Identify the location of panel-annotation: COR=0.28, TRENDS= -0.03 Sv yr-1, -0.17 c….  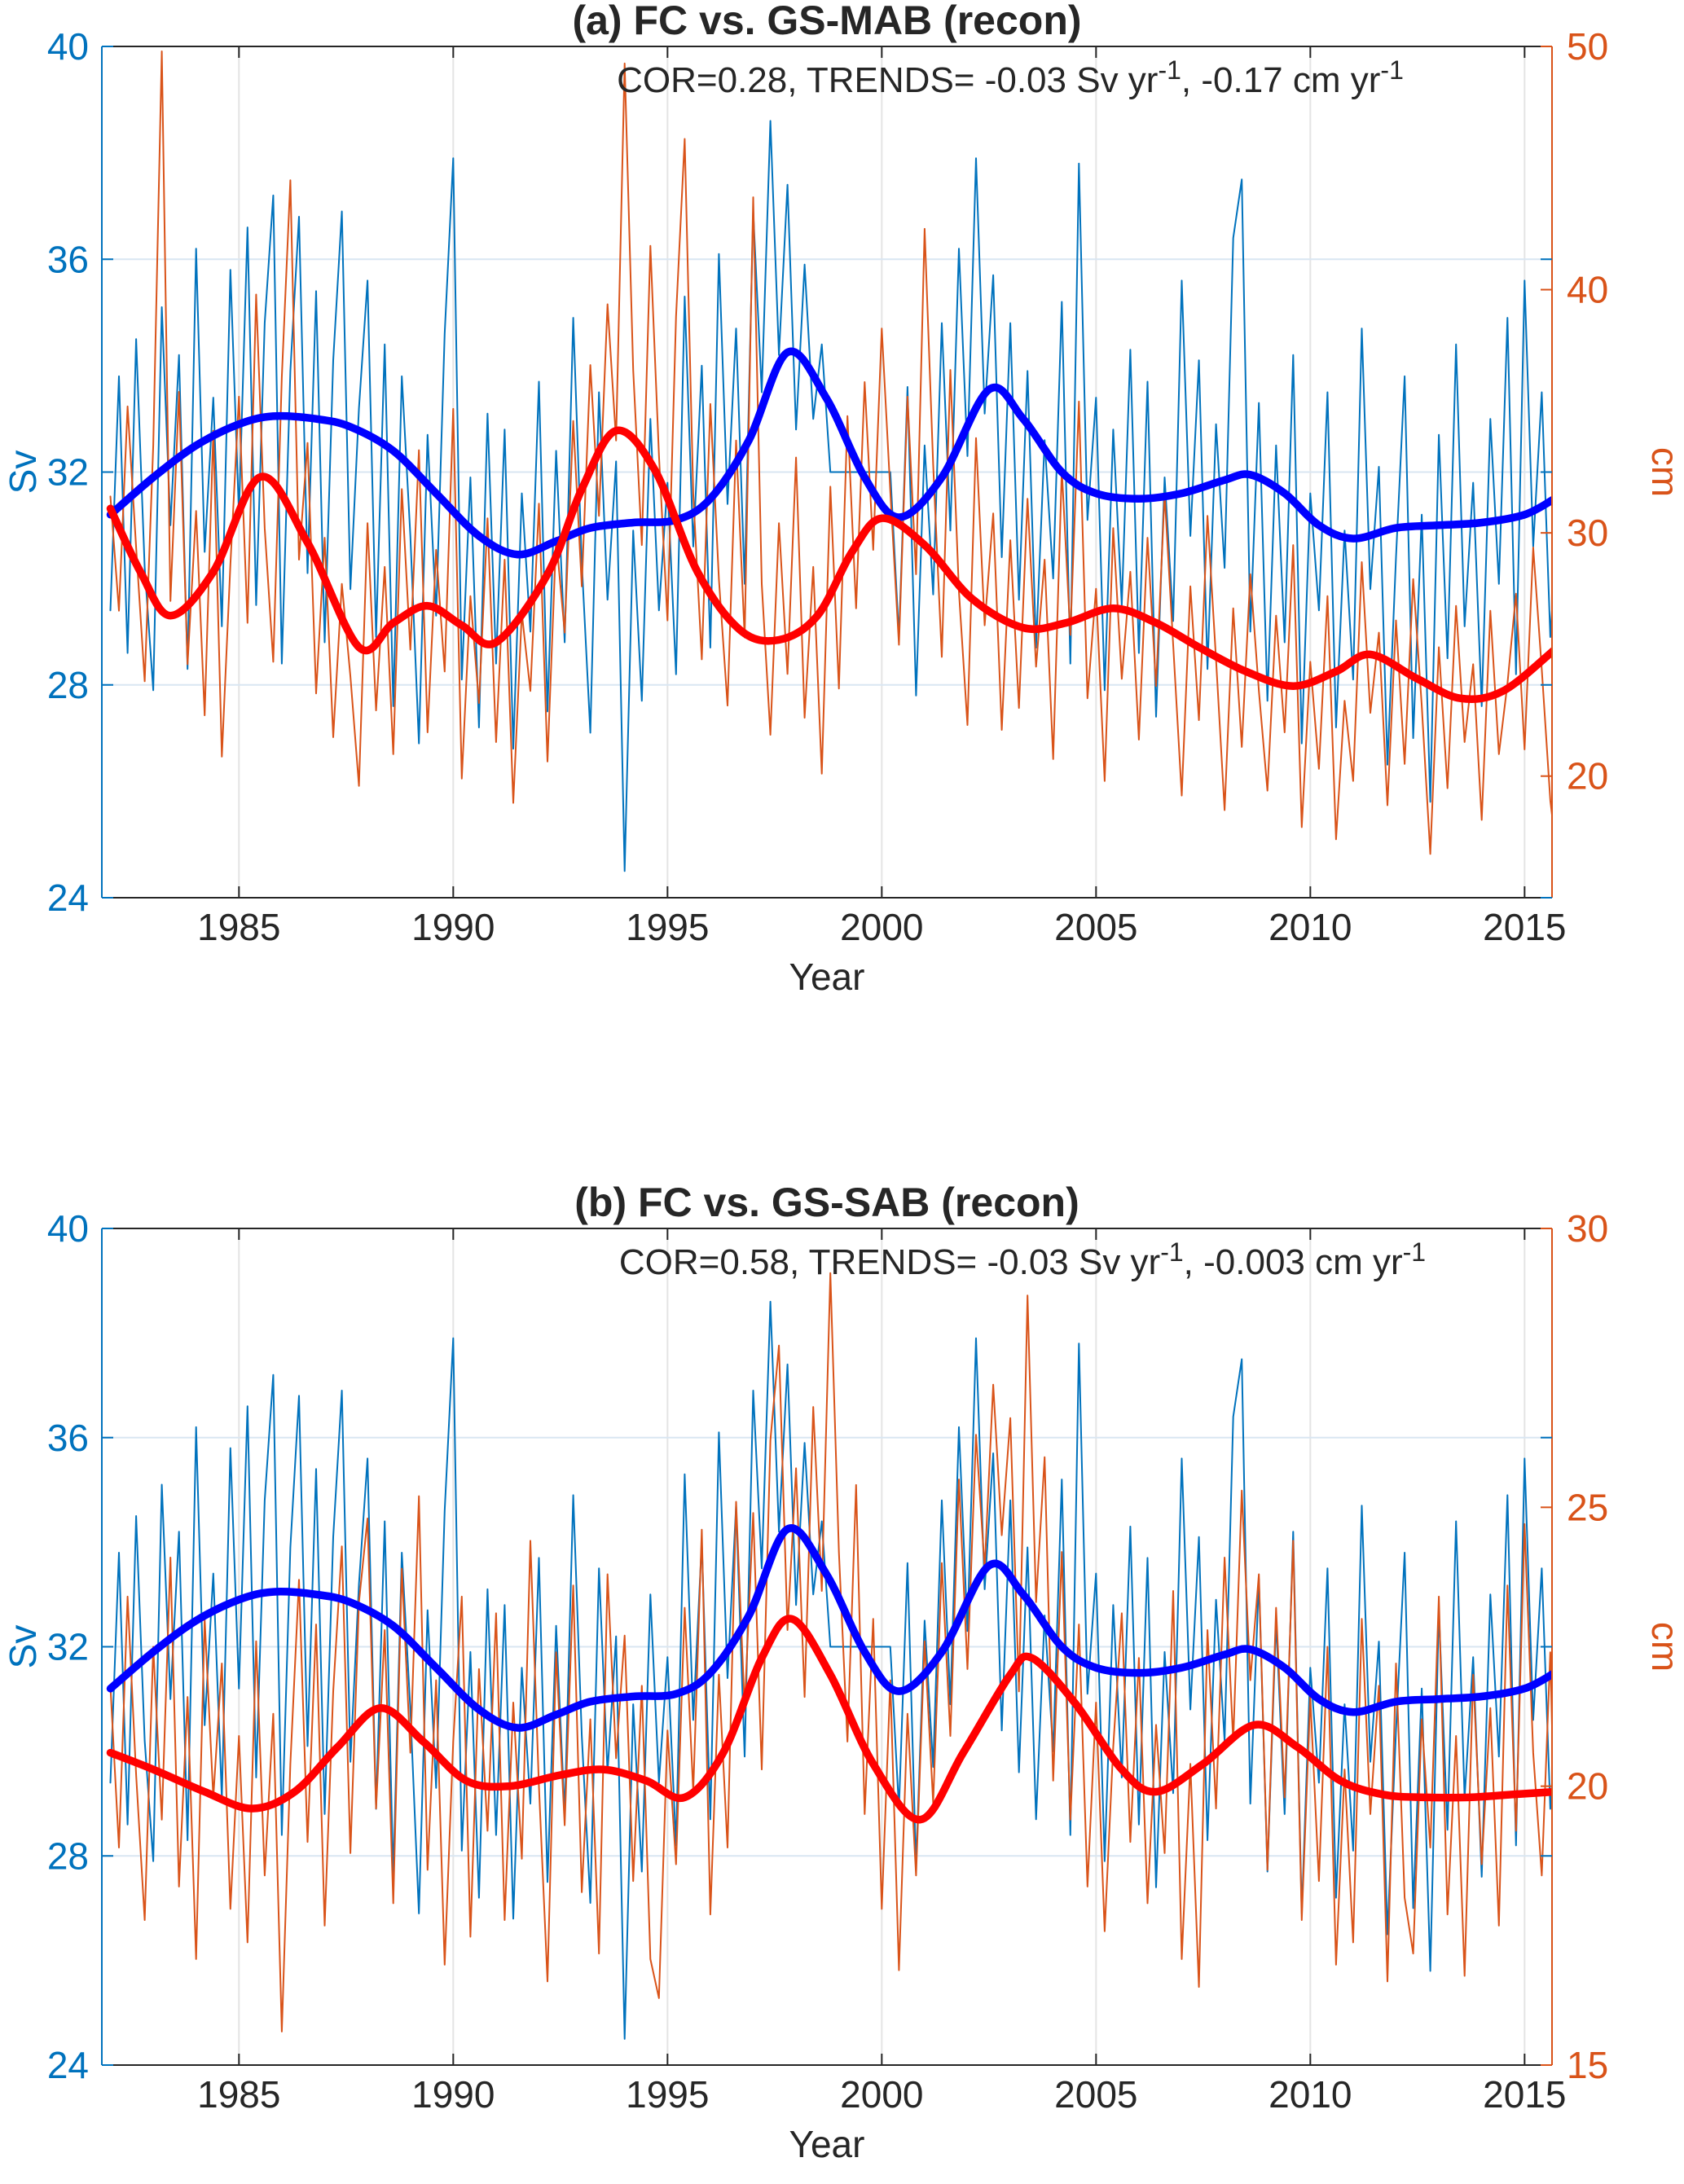
(1011, 77).